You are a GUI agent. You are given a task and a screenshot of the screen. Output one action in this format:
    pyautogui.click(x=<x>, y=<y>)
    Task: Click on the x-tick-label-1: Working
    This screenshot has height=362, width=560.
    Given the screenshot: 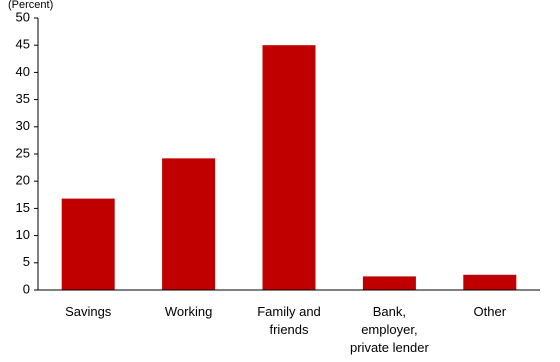 What is the action you would take?
    pyautogui.click(x=188, y=311)
    